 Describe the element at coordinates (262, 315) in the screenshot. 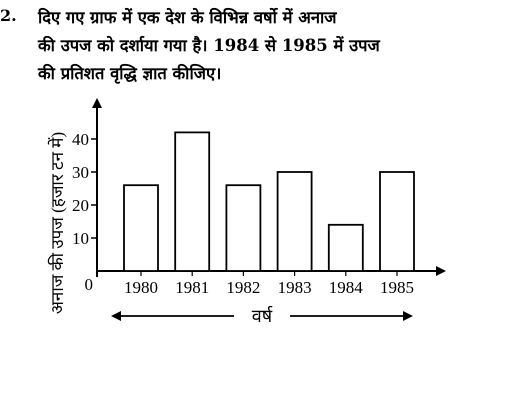

I see `x-axis-label: वर्ष` at that location.